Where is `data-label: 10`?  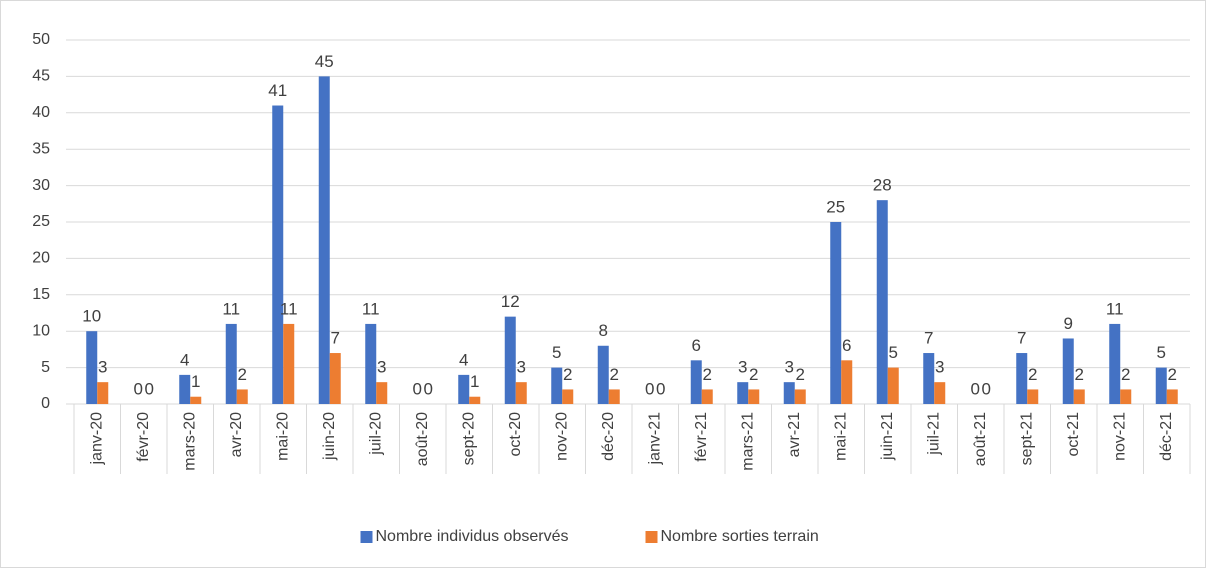
data-label: 10 is located at coordinates (91, 316).